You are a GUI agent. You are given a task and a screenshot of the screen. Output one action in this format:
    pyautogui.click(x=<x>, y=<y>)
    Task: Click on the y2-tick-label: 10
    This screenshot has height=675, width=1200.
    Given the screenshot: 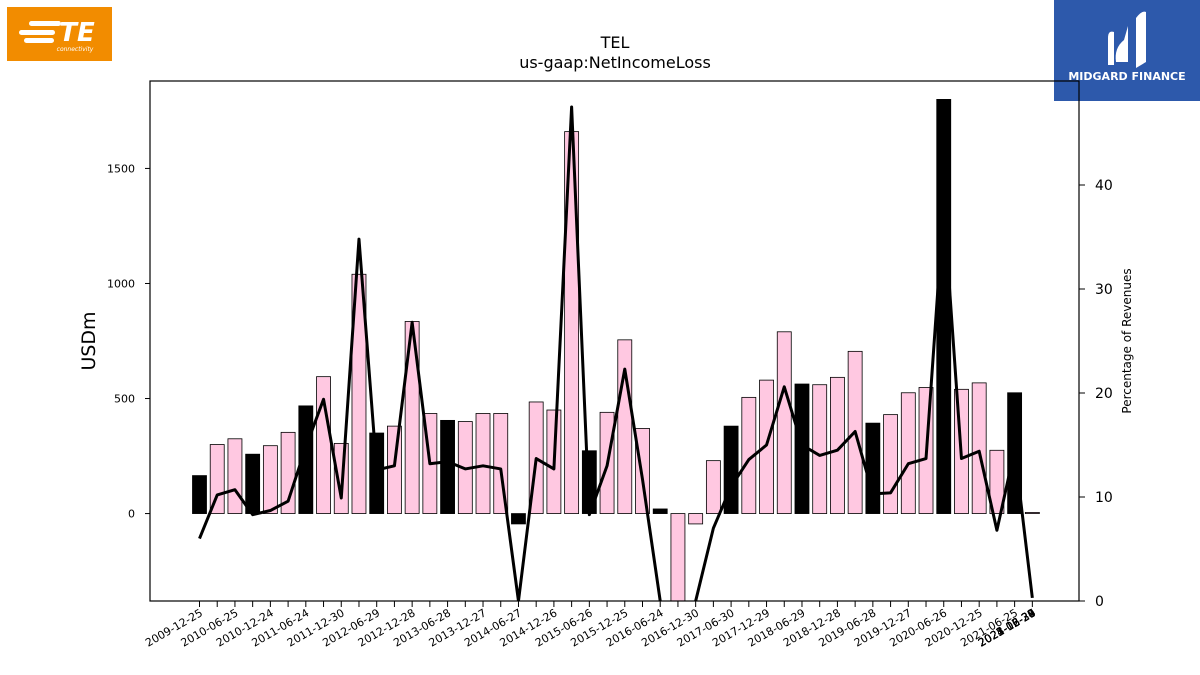 What is the action you would take?
    pyautogui.click(x=1104, y=498)
    